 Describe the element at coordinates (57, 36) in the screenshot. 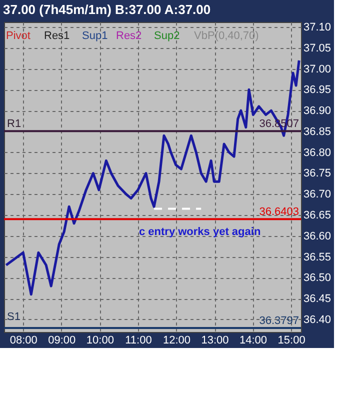

I see `annotation: Res1` at that location.